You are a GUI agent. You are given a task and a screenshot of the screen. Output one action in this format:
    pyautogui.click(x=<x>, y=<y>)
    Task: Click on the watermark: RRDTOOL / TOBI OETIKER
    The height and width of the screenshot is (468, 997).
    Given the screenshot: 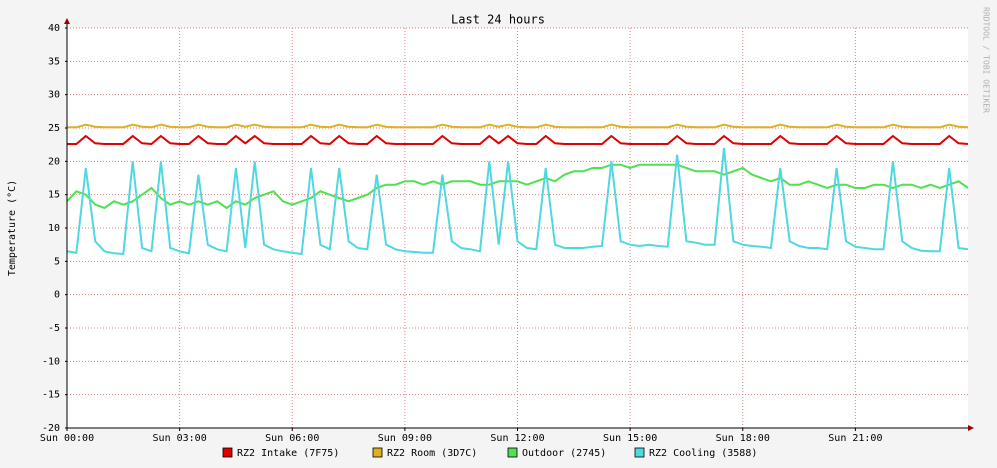 What is the action you would take?
    pyautogui.click(x=986, y=60)
    